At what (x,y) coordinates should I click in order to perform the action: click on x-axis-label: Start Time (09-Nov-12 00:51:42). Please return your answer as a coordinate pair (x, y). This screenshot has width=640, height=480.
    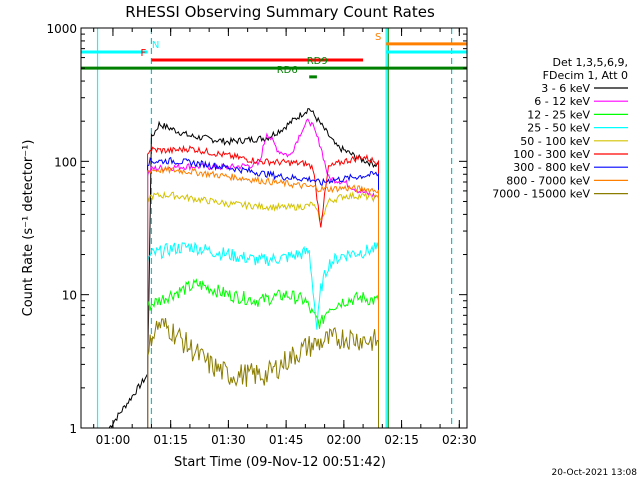
    Looking at the image, I should click on (280, 462).